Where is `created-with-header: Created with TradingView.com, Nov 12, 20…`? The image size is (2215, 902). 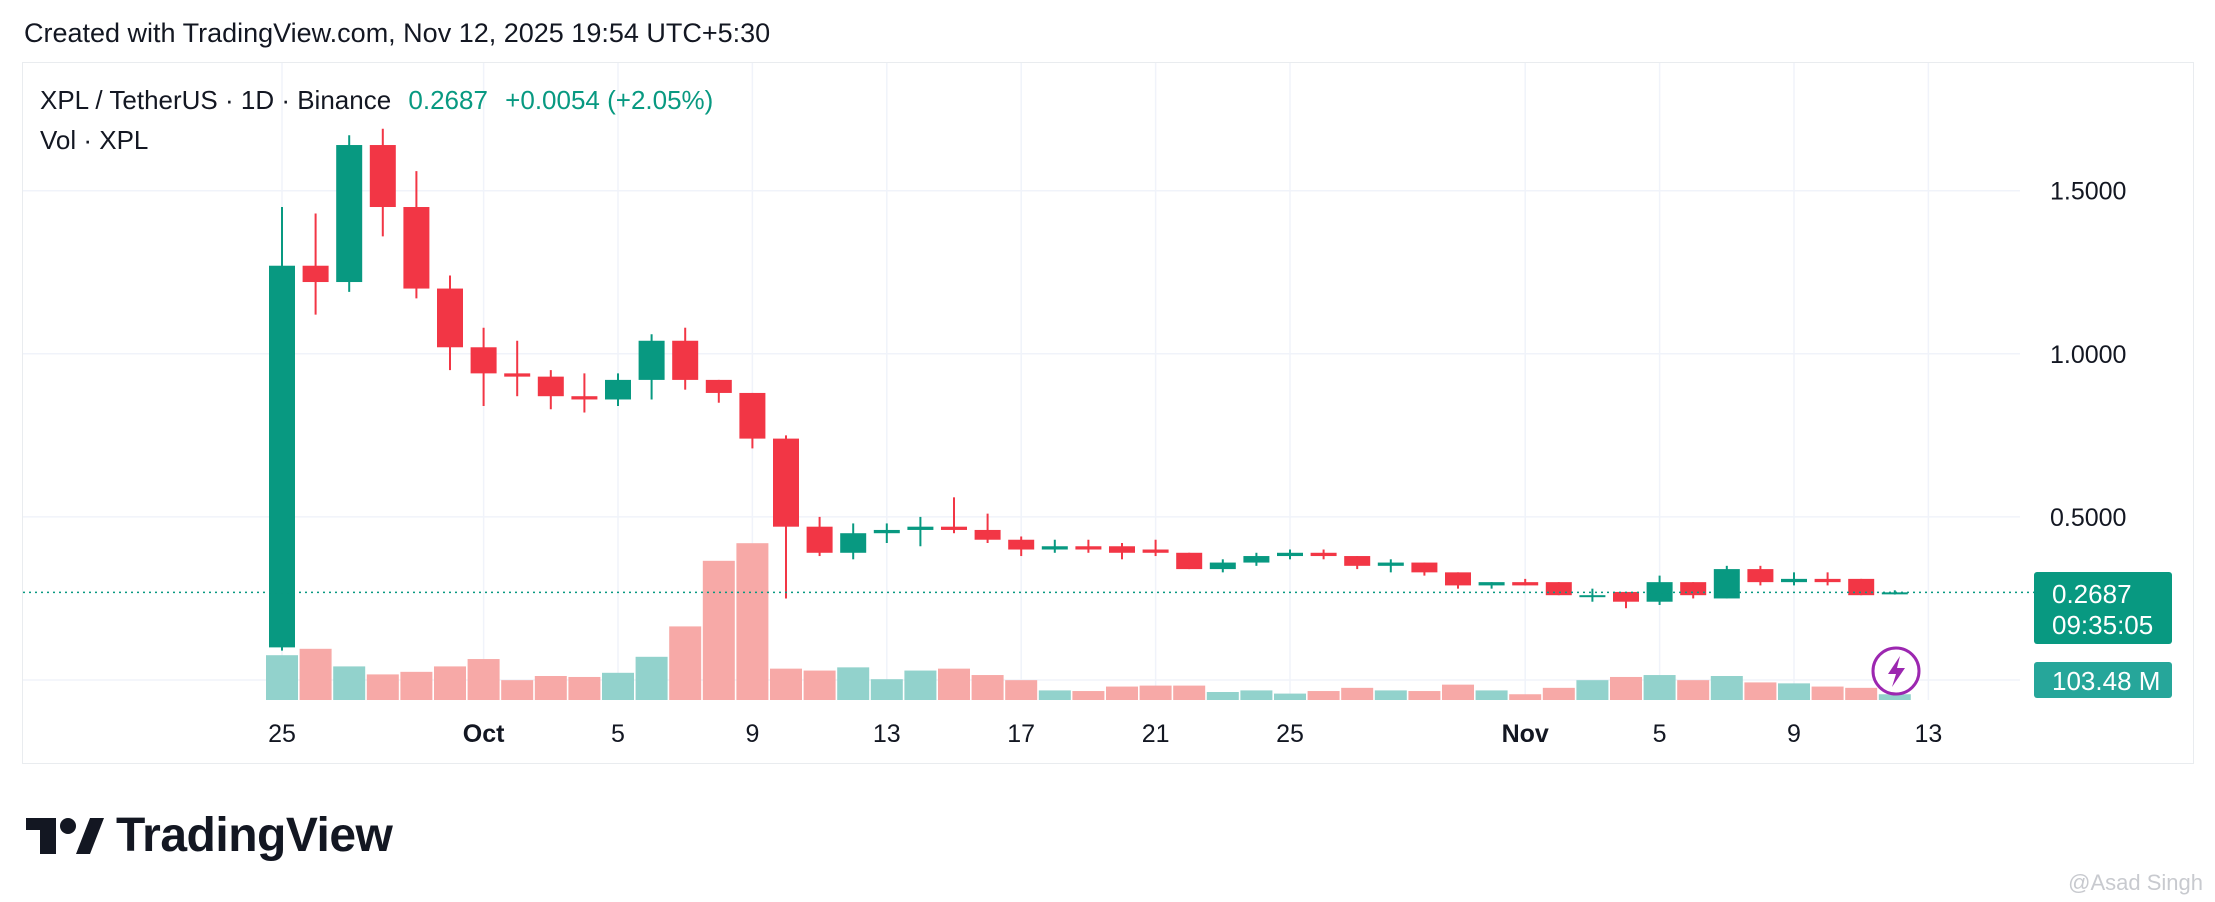 created-with-header: Created with TradingView.com, Nov 12, 20… is located at coordinates (397, 33).